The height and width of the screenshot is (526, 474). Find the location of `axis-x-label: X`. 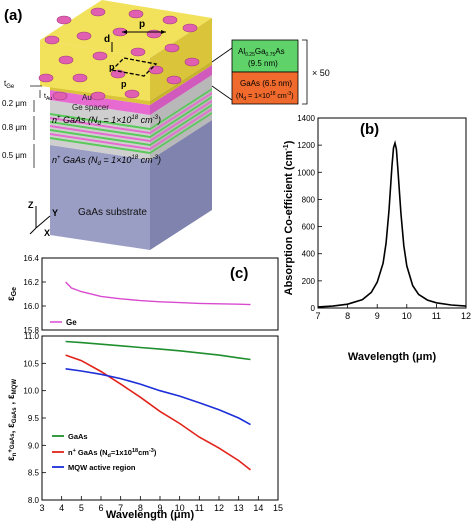

axis-x-label: X is located at coordinates (47, 233).